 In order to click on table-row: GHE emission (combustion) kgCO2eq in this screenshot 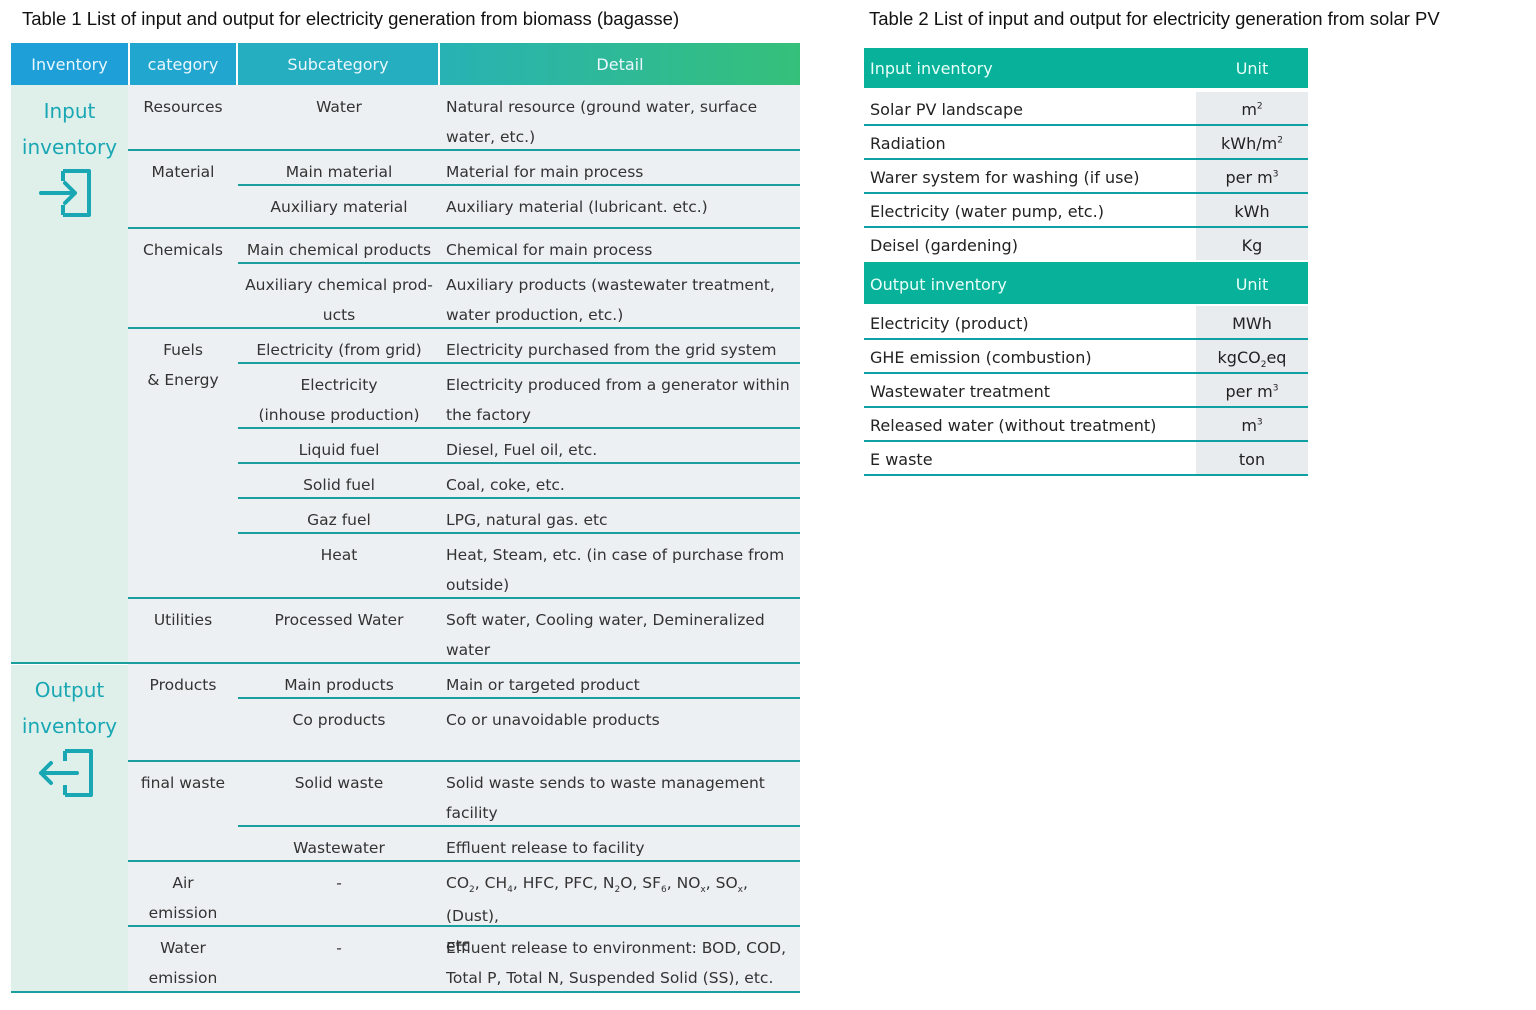, I will do `click(1086, 357)`.